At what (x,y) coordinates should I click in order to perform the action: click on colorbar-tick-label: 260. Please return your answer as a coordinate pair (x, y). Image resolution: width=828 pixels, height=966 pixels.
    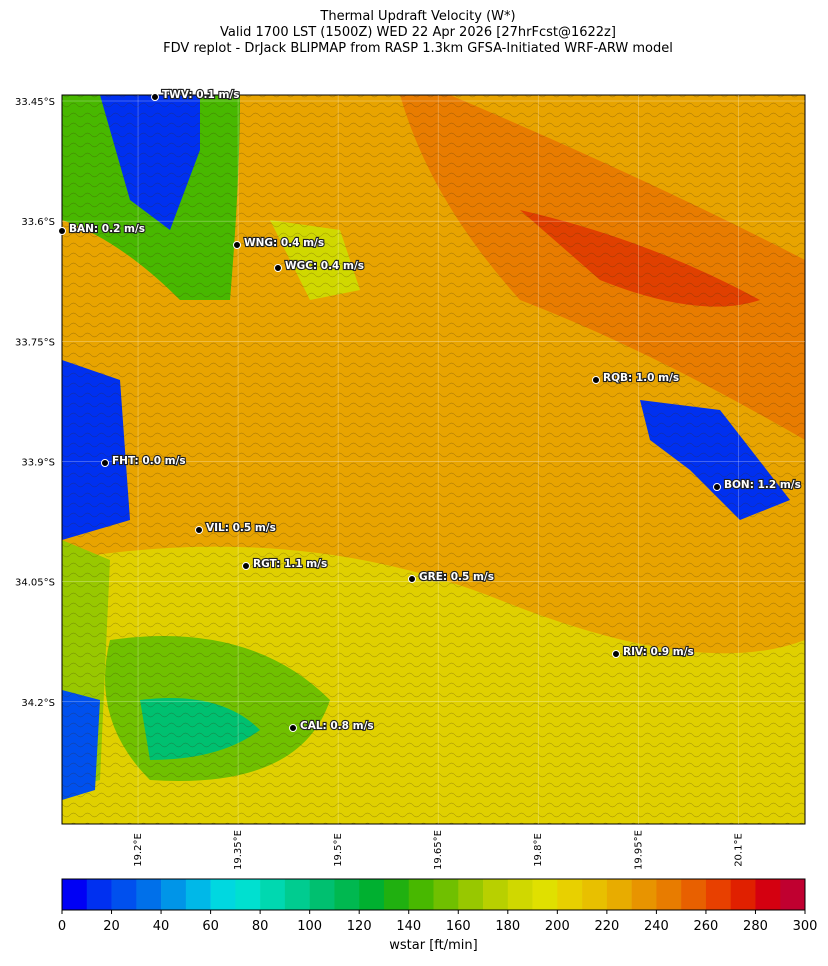
    Looking at the image, I should click on (706, 926).